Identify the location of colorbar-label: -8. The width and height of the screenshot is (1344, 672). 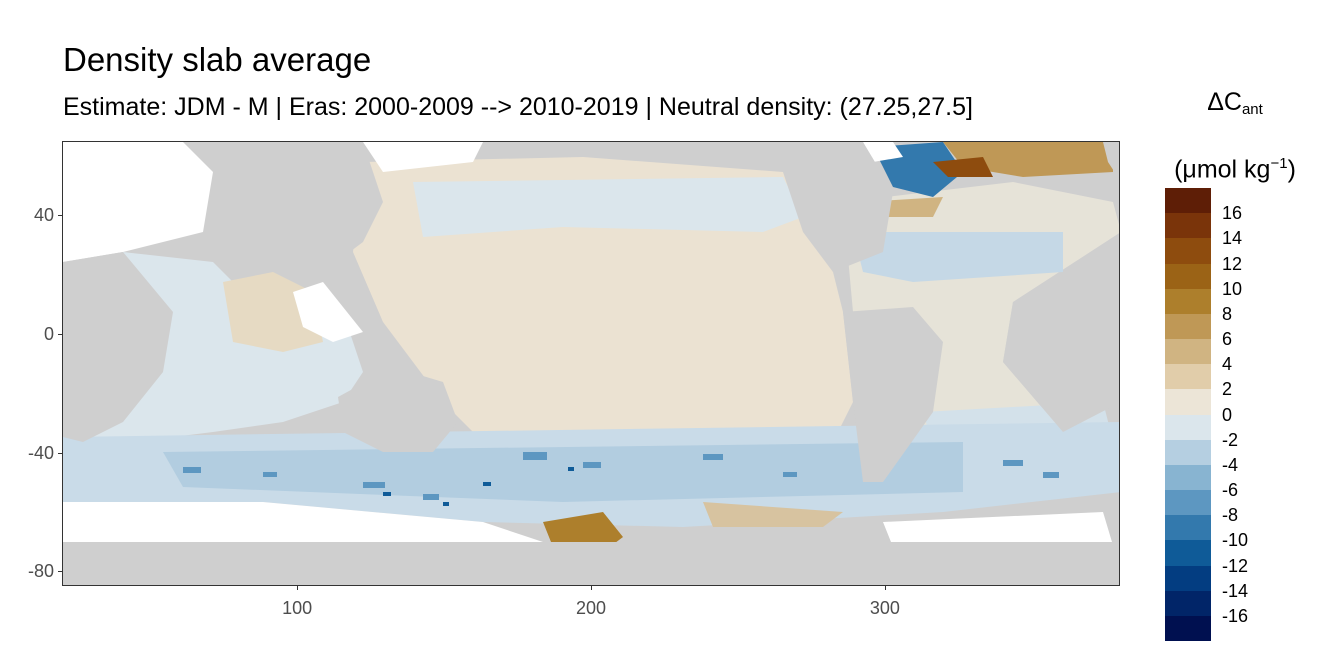
(1230, 515).